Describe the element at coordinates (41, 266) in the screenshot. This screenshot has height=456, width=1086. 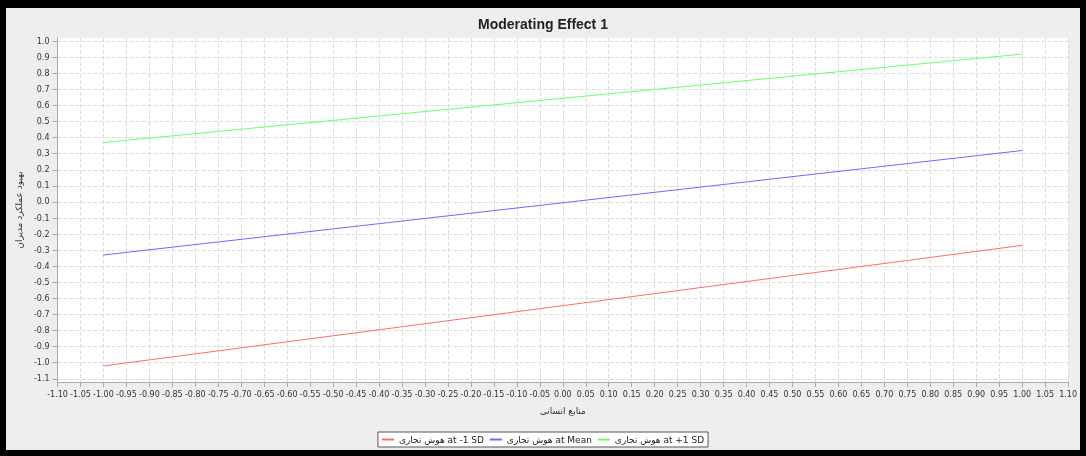
I see `y-tick-label: -0.4` at that location.